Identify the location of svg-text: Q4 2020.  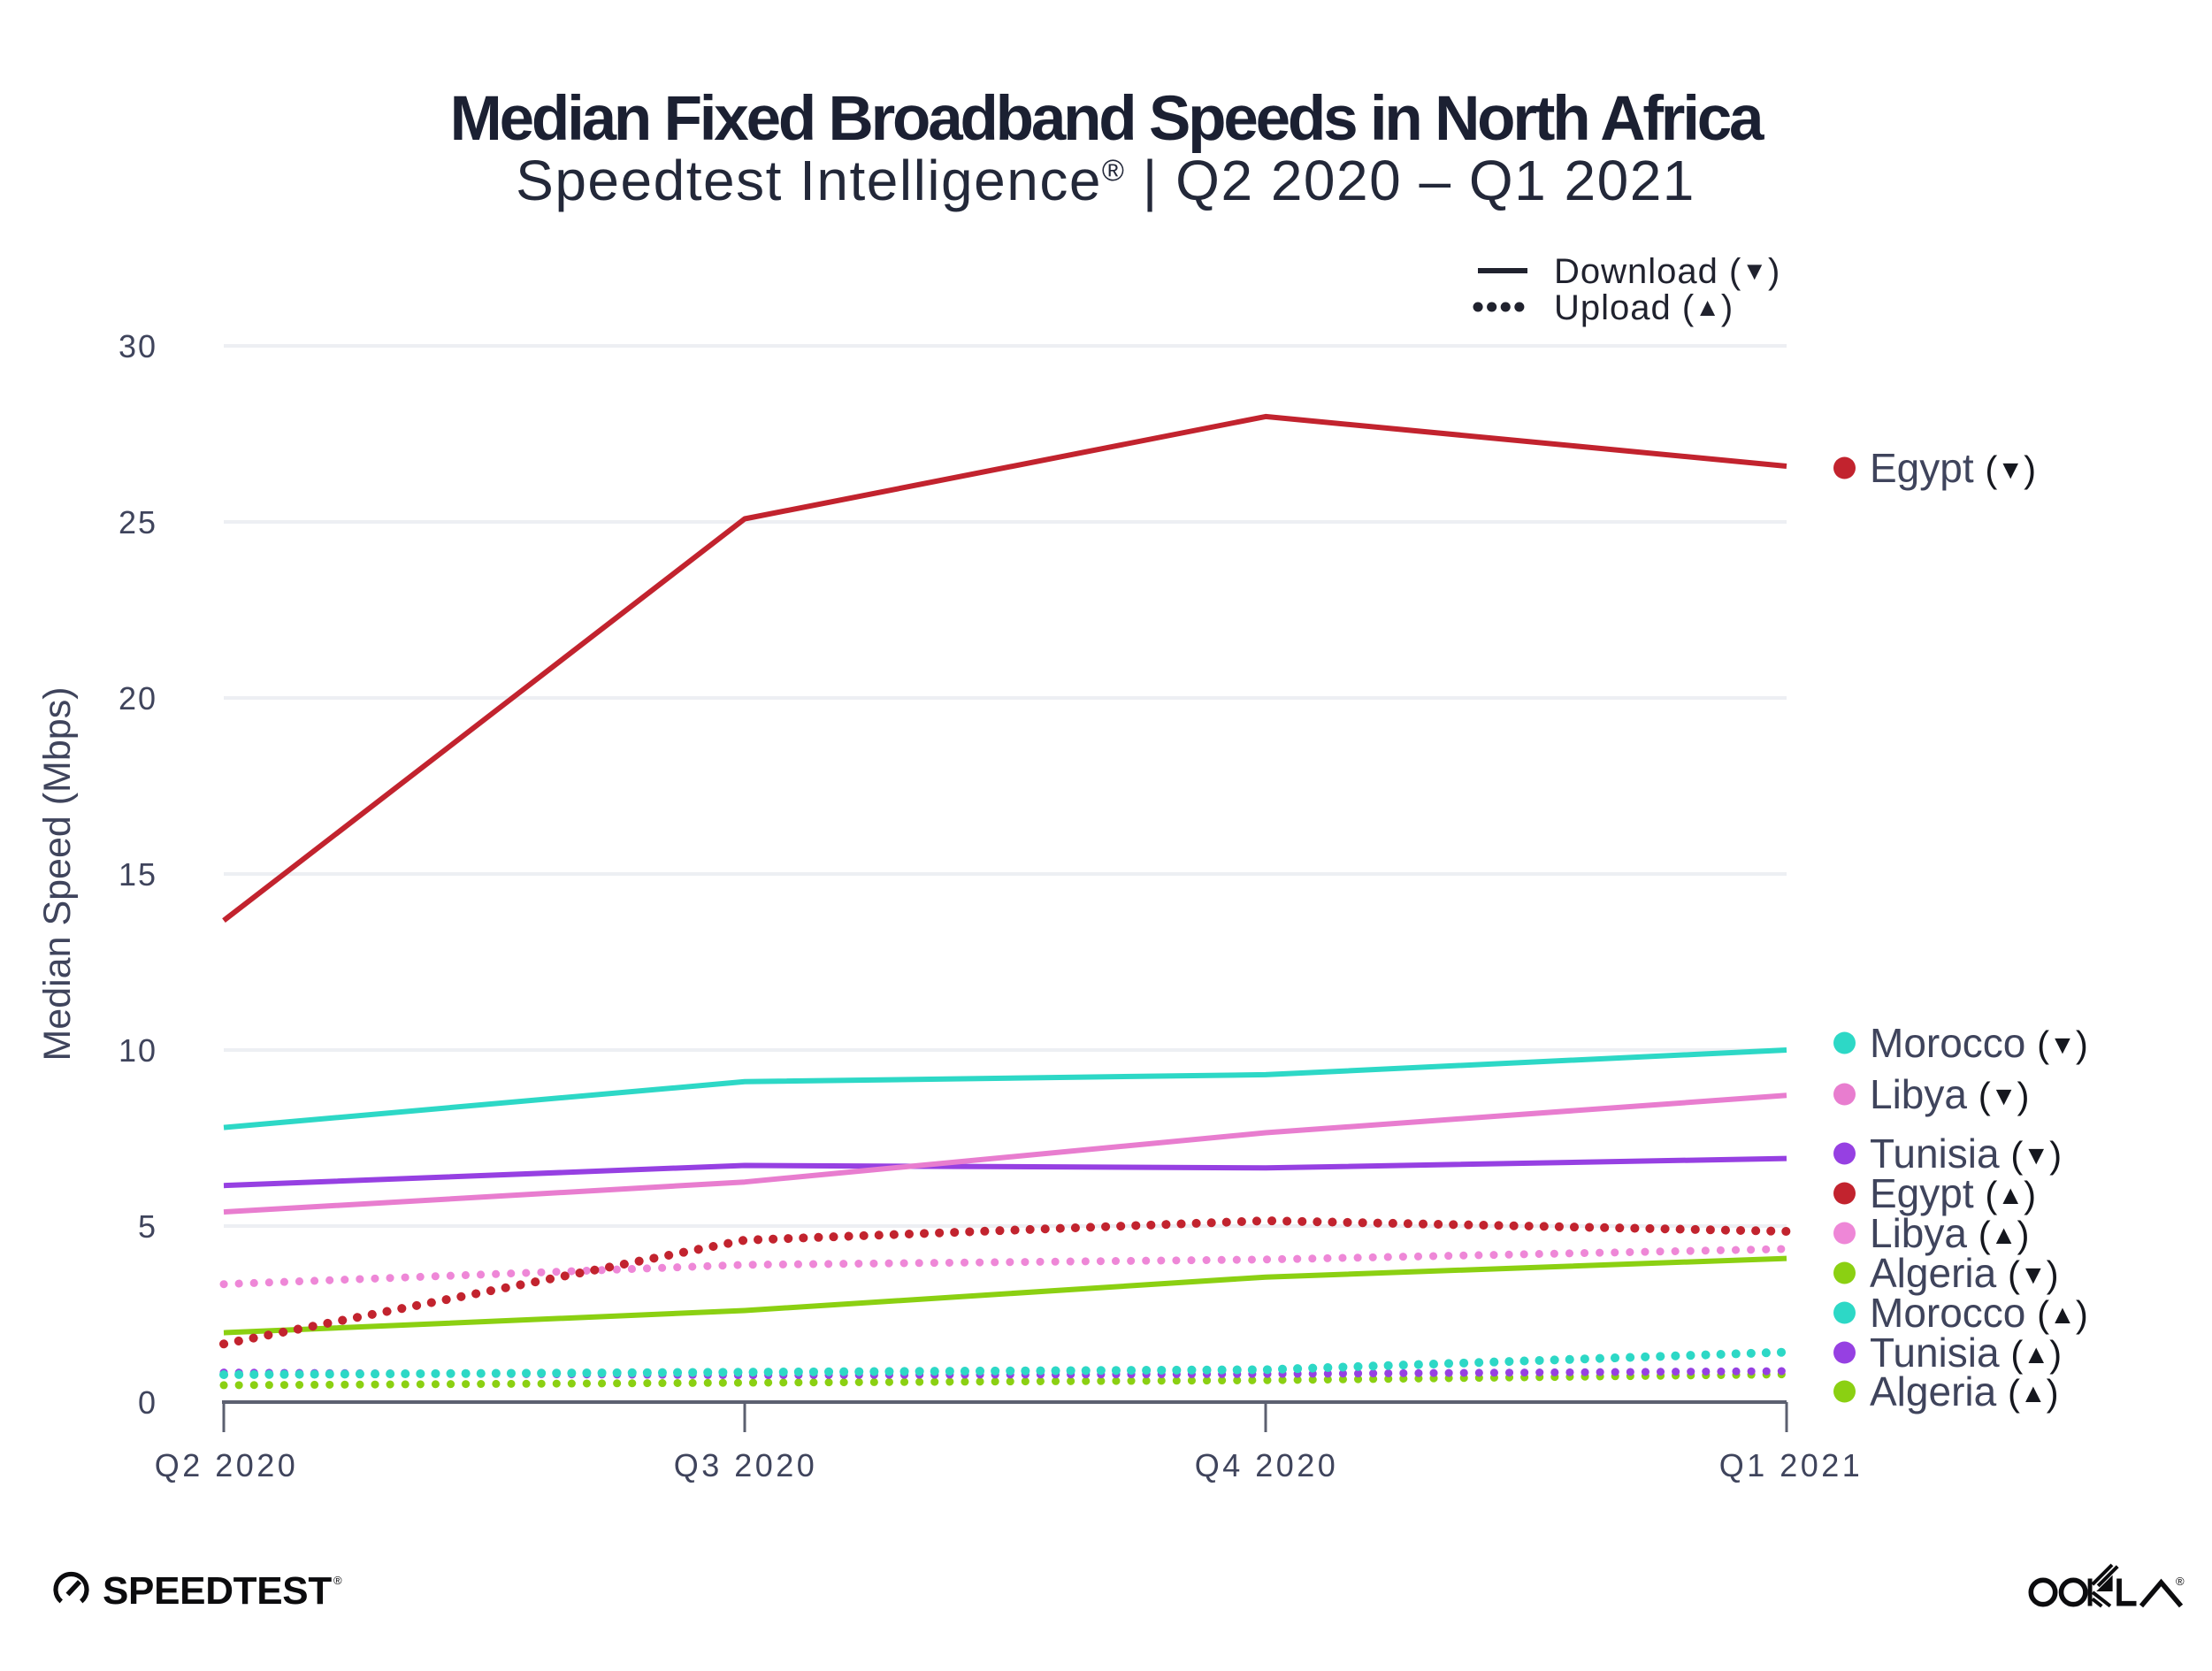
(1267, 1465).